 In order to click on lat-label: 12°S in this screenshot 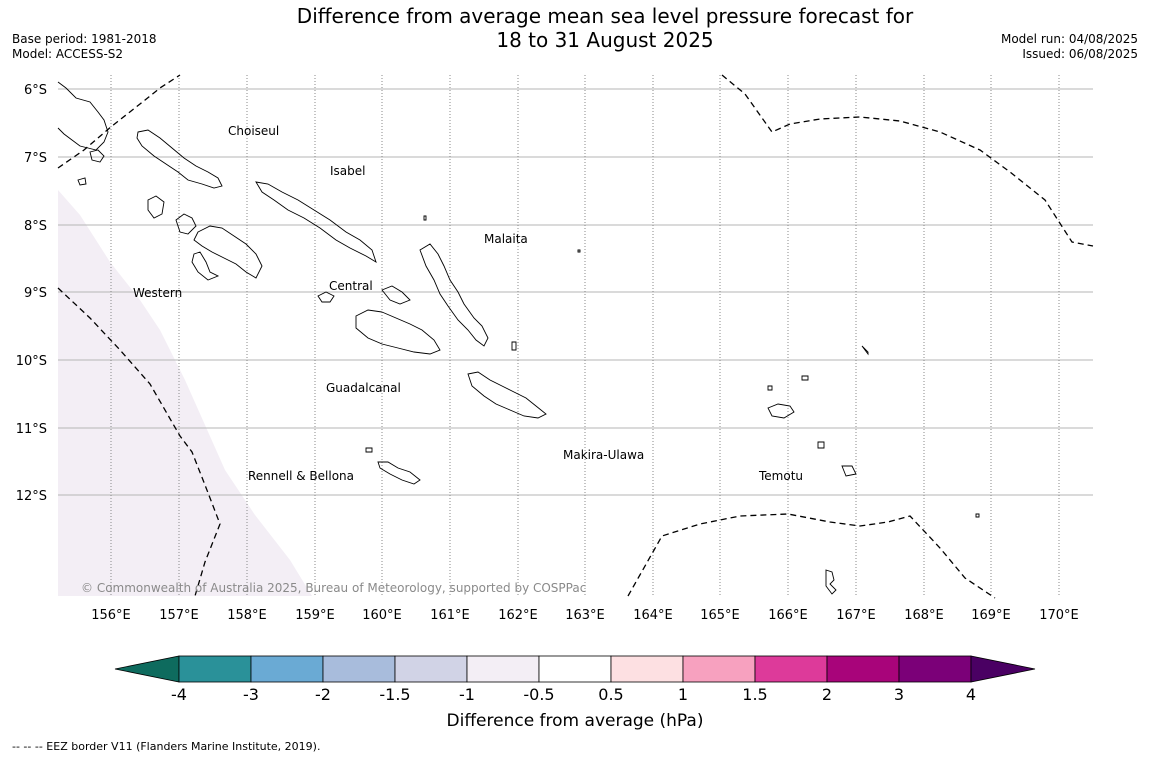, I will do `click(31, 496)`.